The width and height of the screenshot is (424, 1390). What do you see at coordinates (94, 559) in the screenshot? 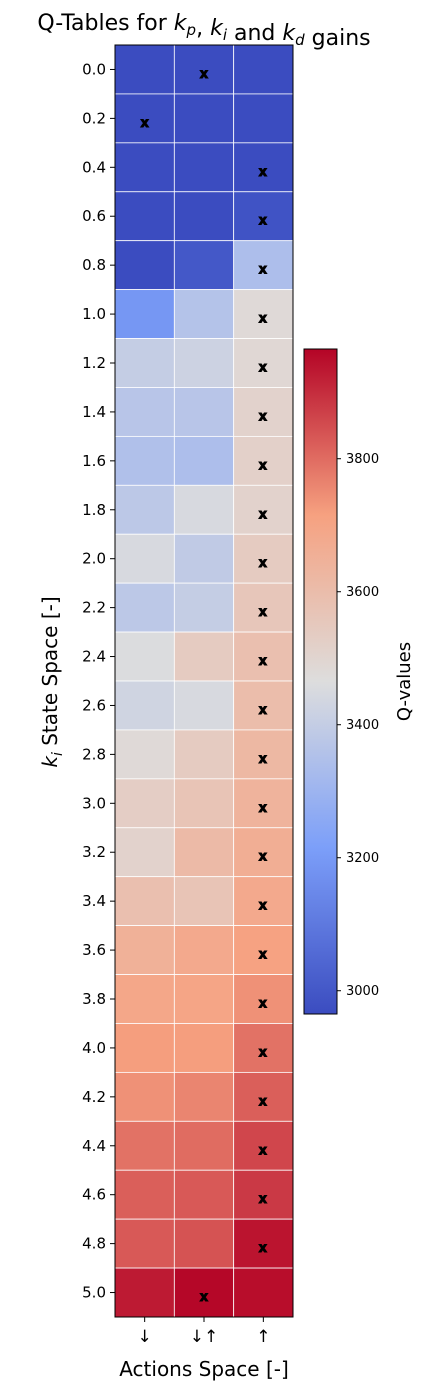
I see `y-tick-label: 2.0` at bounding box center [94, 559].